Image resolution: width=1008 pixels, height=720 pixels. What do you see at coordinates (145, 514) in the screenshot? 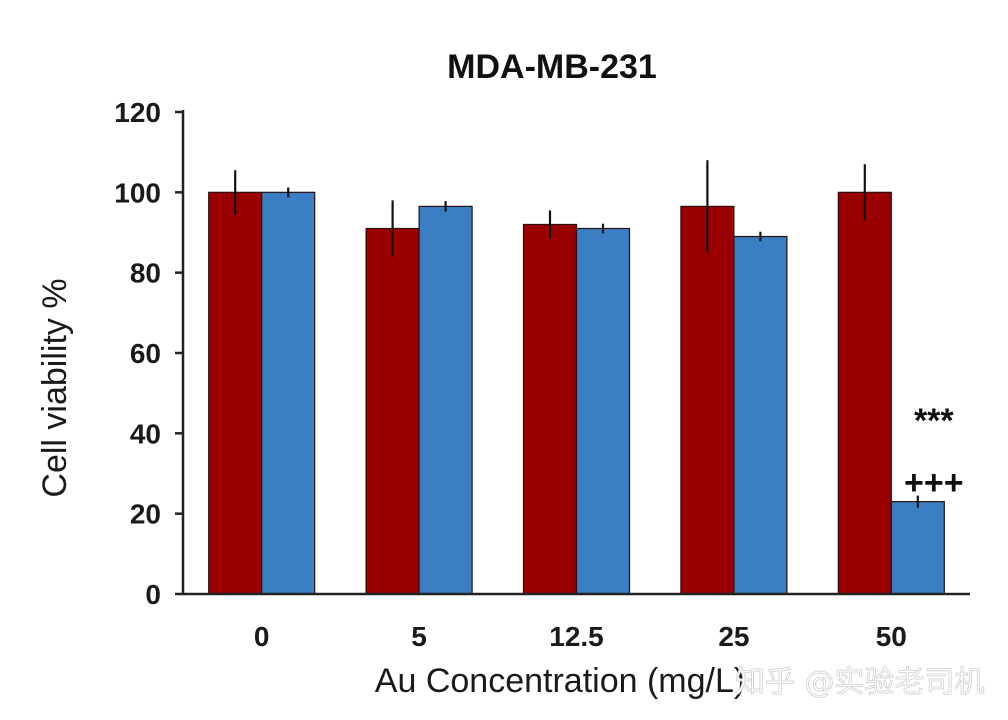
I see `y-tick-label: 20` at bounding box center [145, 514].